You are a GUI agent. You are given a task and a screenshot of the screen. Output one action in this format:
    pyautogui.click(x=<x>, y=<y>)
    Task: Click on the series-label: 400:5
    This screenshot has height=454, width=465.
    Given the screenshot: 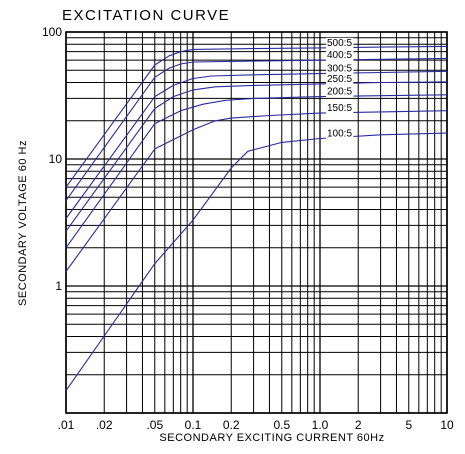 What is the action you would take?
    pyautogui.click(x=339, y=55)
    